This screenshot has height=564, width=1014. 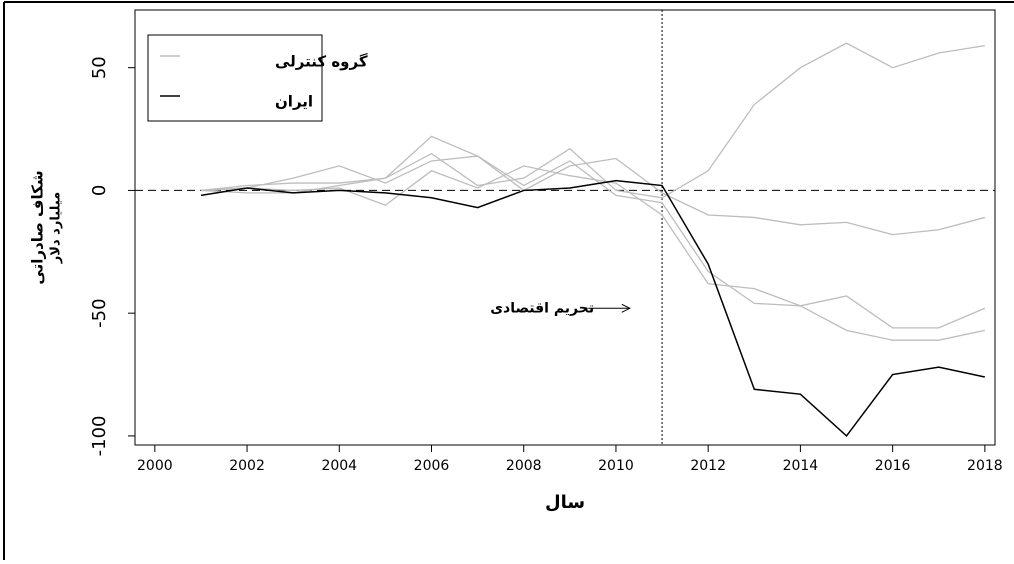 I want to click on legend-label: گروه کنترلی, so click(x=321, y=62).